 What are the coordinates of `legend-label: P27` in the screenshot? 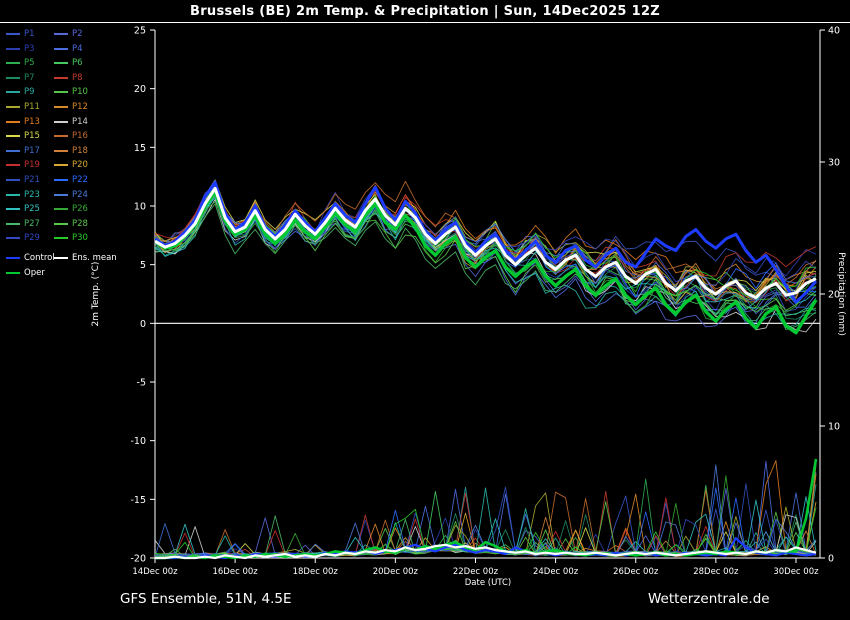 It's located at (32, 223).